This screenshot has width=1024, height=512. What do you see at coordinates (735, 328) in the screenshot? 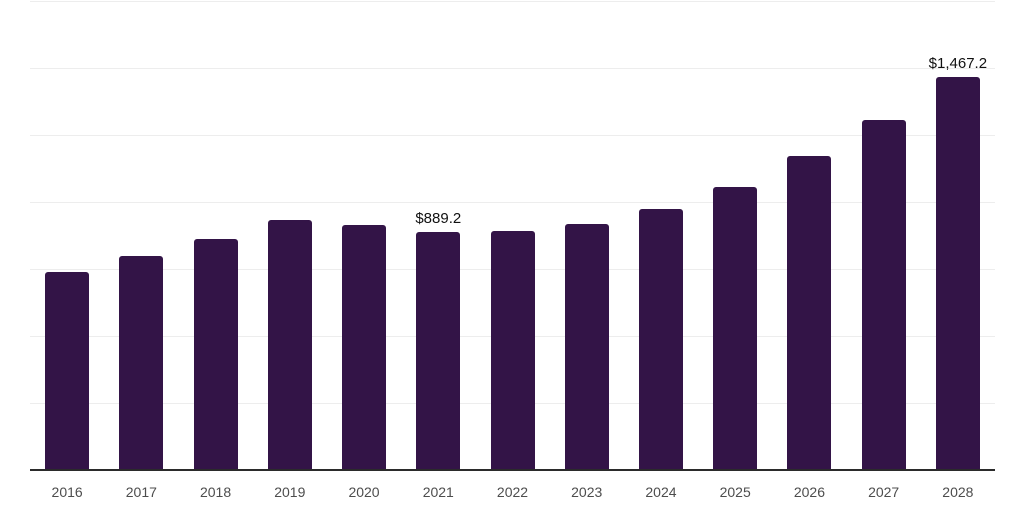
I see `bar-2025` at bounding box center [735, 328].